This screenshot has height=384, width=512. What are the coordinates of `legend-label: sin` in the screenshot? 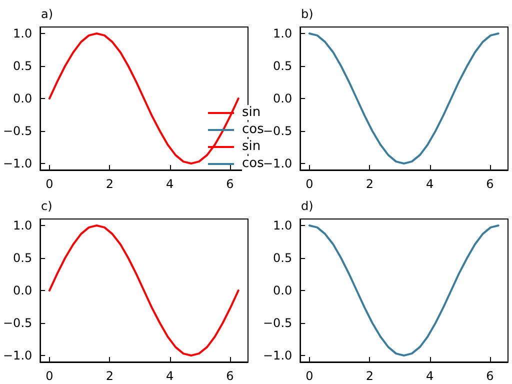 It's located at (251, 112).